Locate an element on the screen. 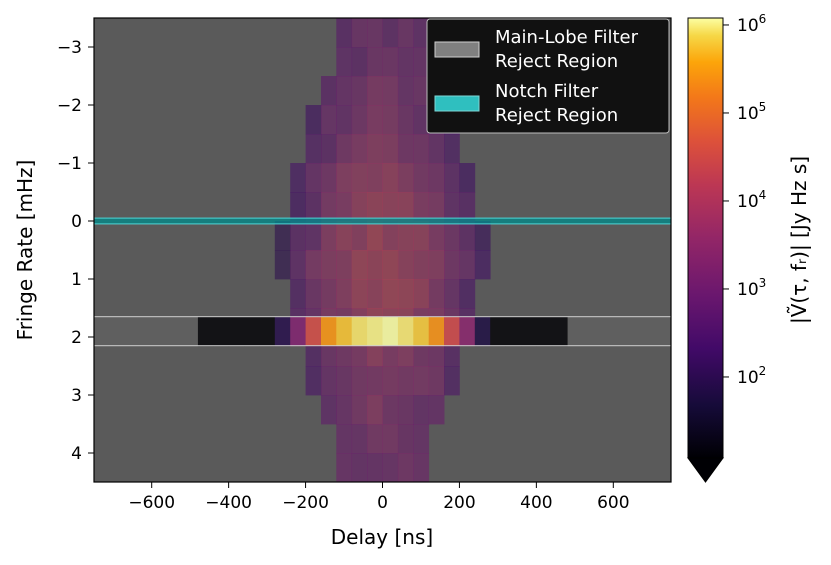  legend-label-main-lobe-line2: Reject Region is located at coordinates (556, 61).